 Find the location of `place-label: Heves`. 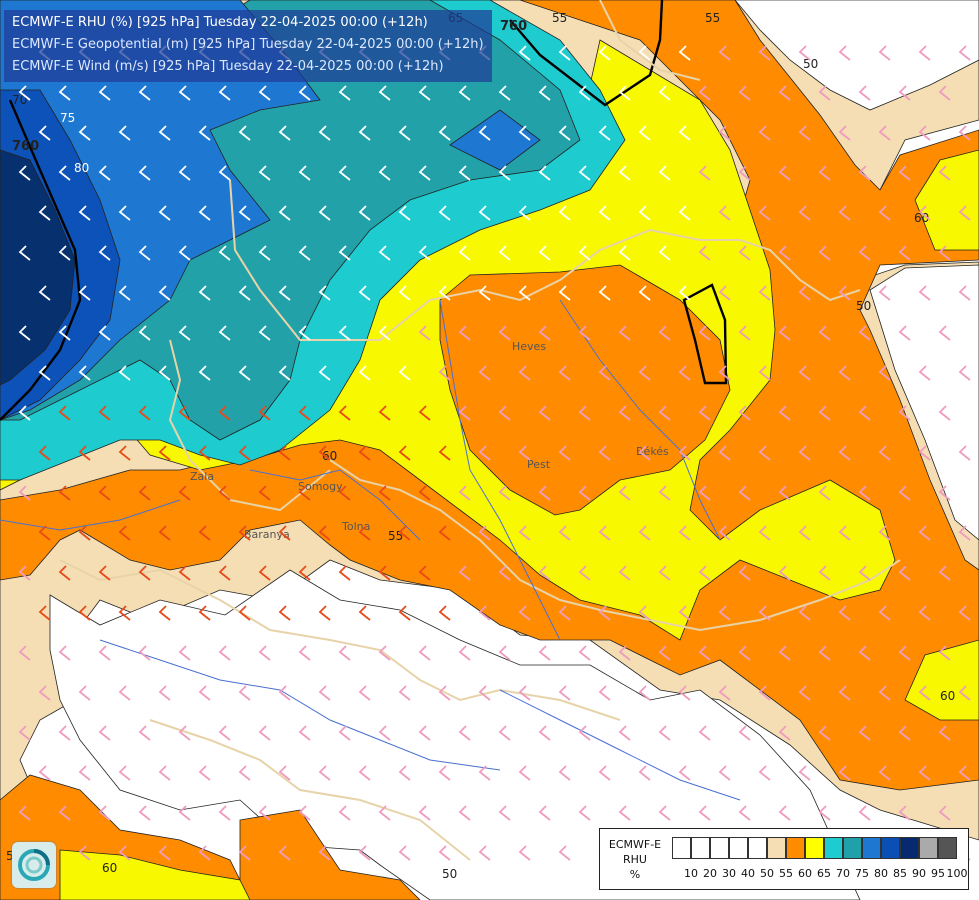

place-label: Heves is located at coordinates (529, 346).